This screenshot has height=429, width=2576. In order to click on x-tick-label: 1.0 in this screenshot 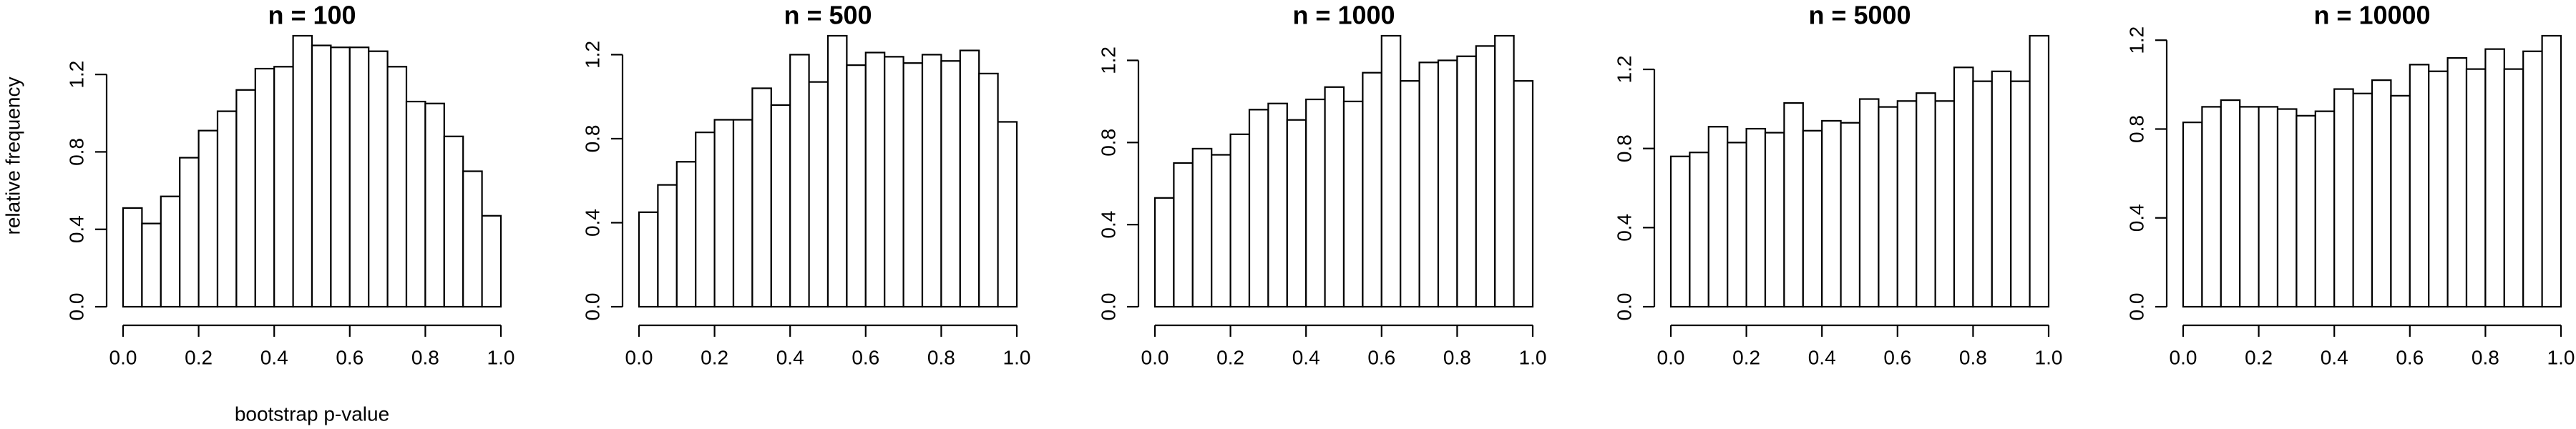, I will do `click(1017, 357)`.